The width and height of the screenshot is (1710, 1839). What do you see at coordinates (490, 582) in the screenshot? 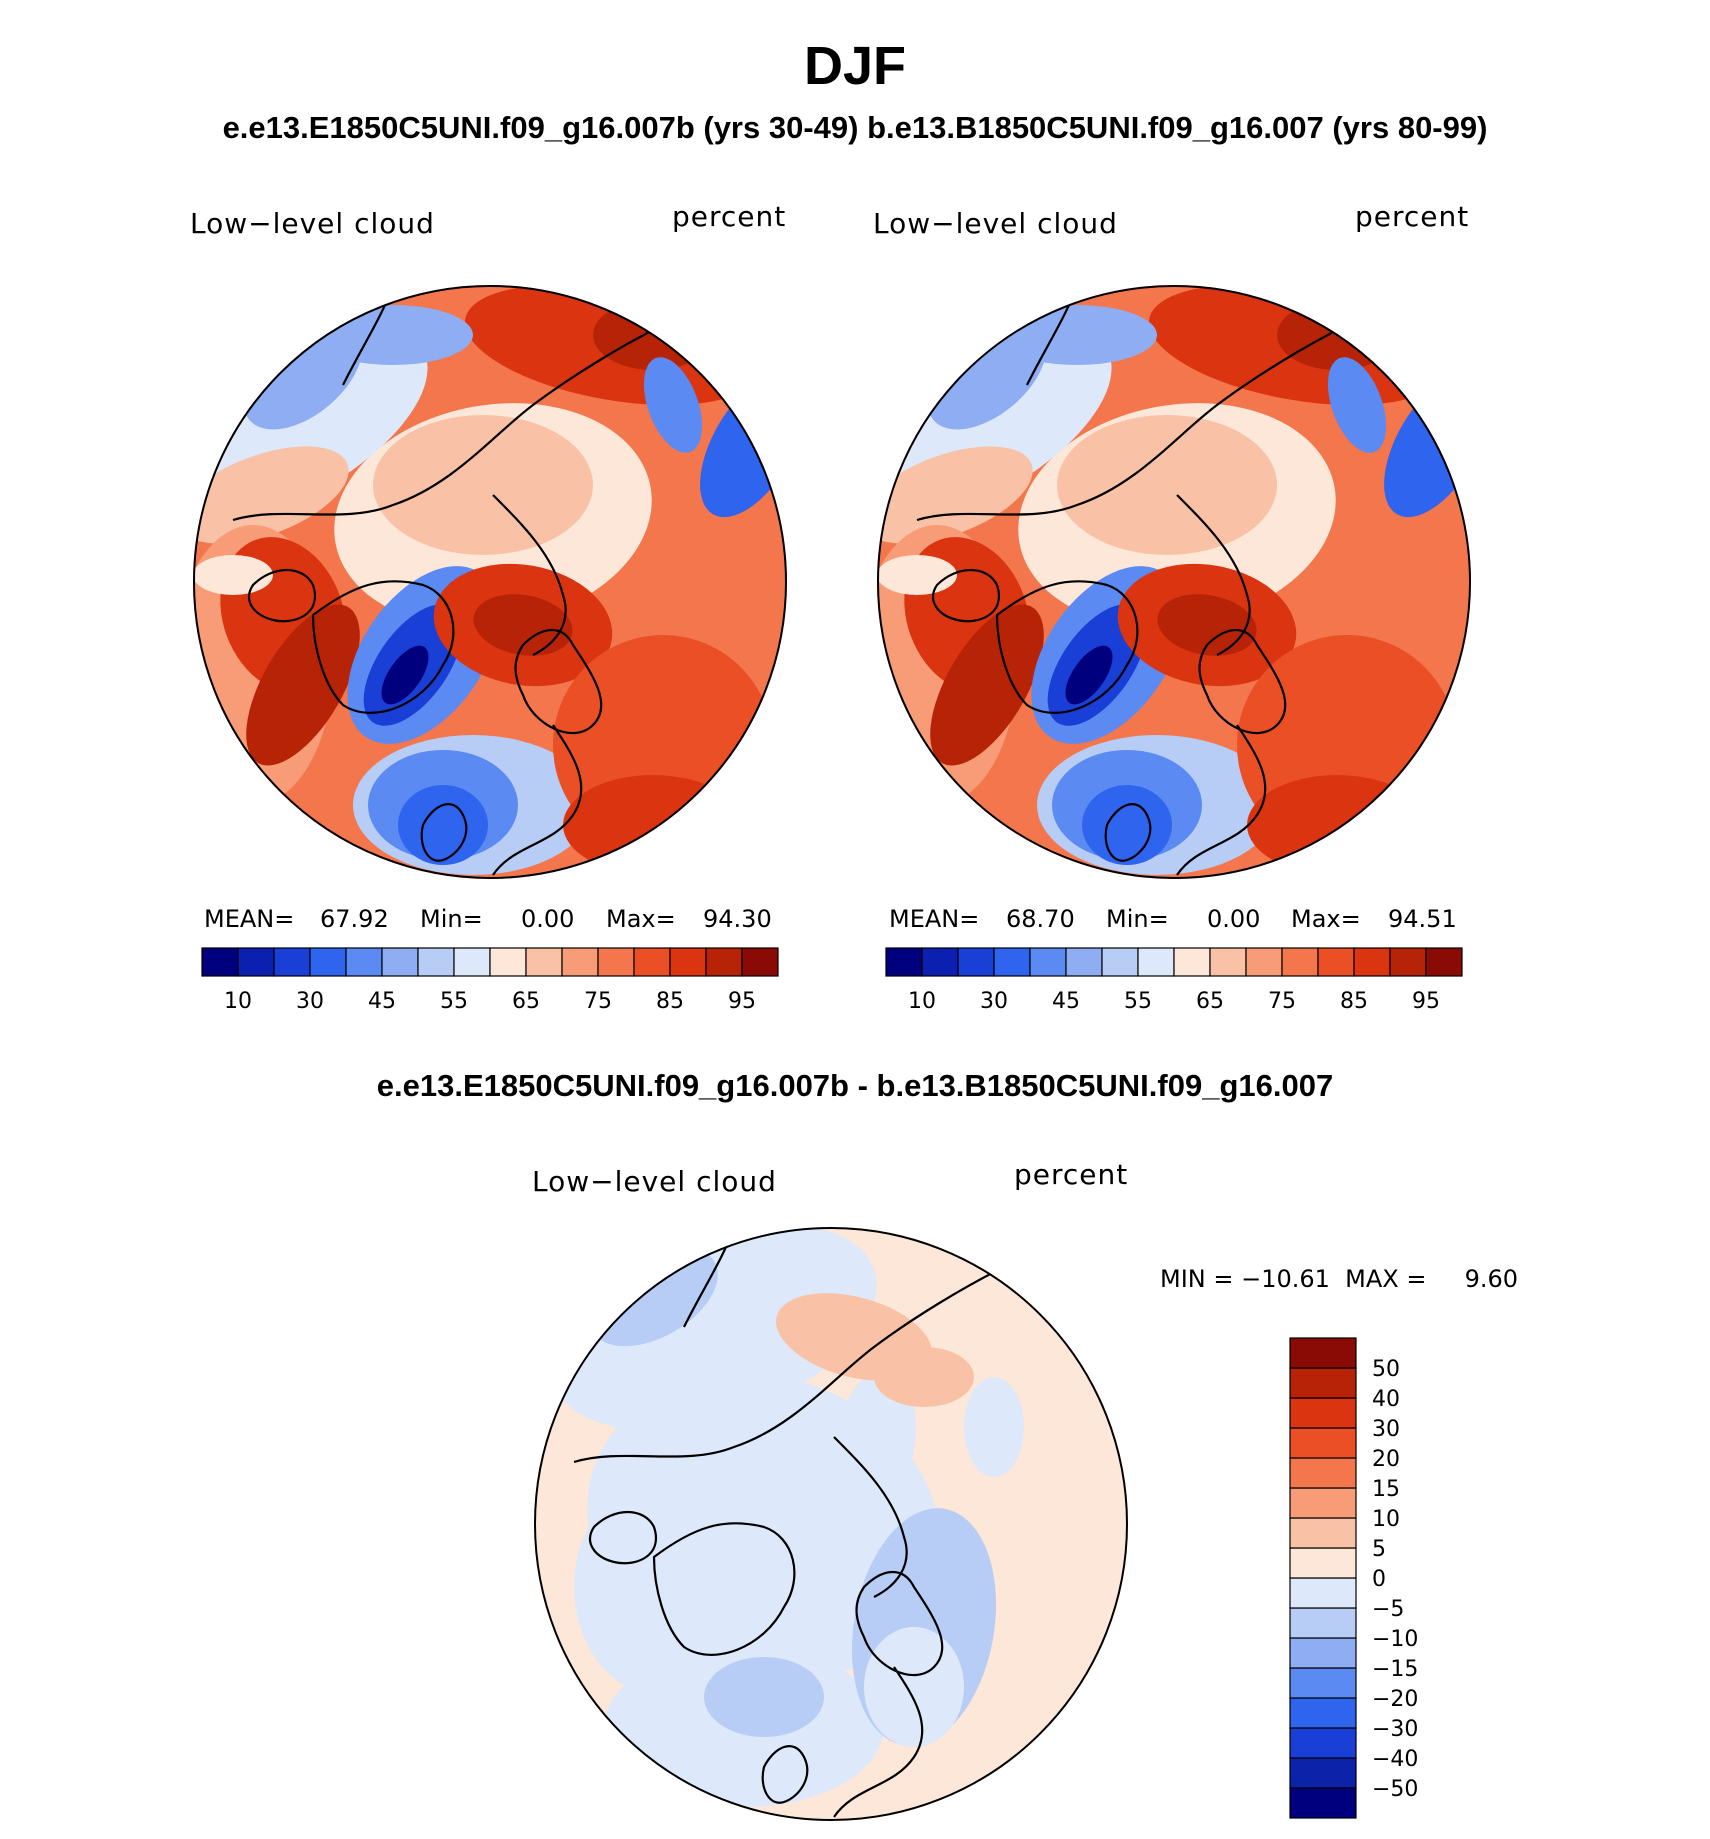
I see `panel1-polar-map` at bounding box center [490, 582].